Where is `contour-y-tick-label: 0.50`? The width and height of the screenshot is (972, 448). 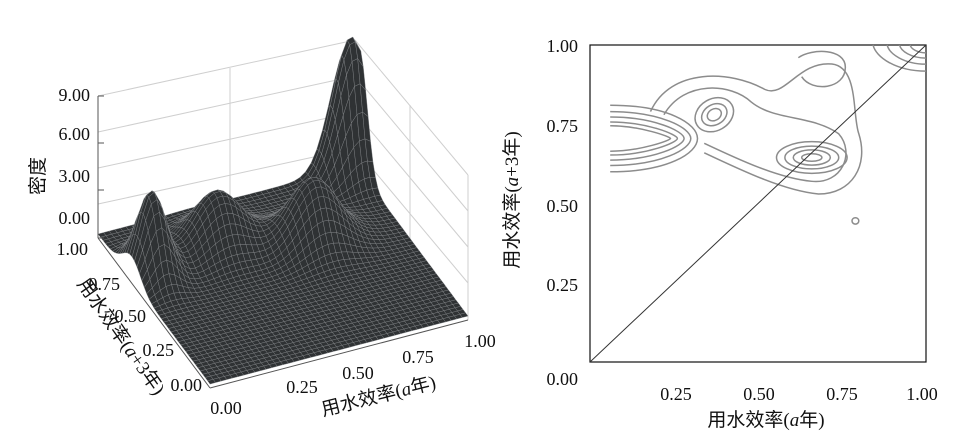 contour-y-tick-label: 0.50 is located at coordinates (563, 206).